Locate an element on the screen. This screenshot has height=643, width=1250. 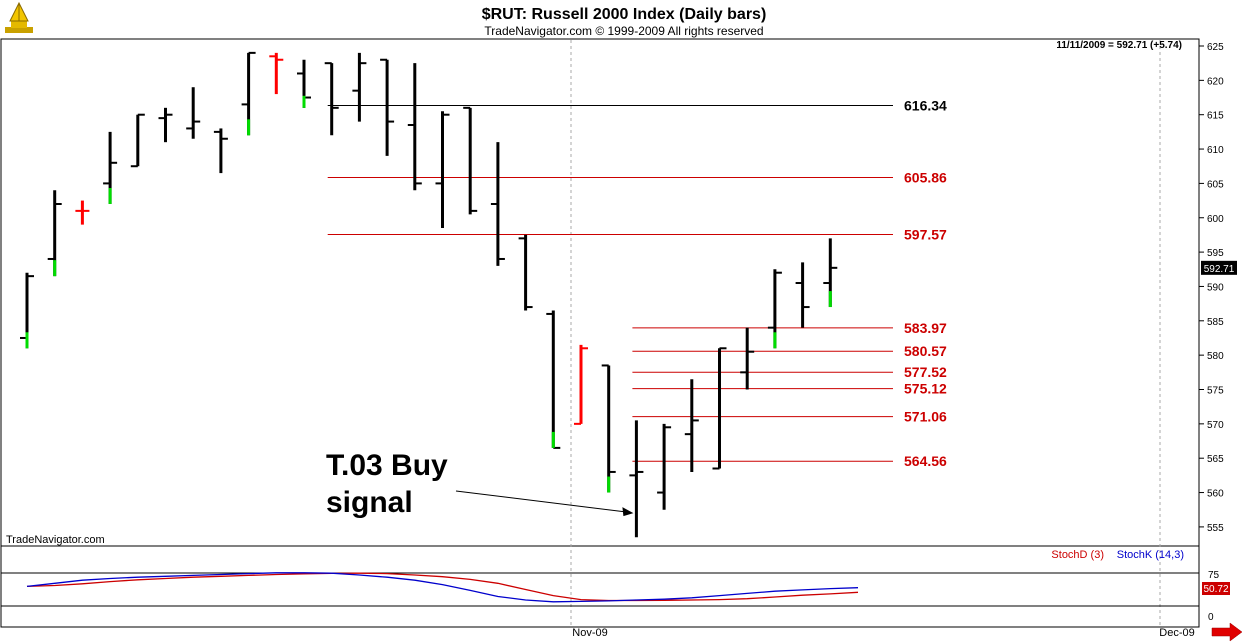
price-tick-label: 560 is located at coordinates (1215, 494).